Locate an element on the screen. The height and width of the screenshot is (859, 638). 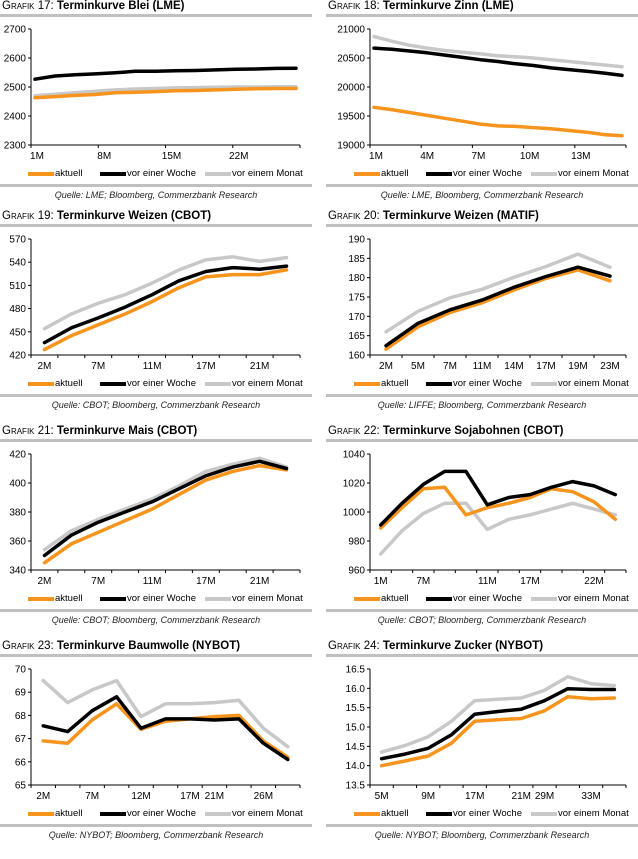
y-tick-label: 69 is located at coordinates (21, 693).